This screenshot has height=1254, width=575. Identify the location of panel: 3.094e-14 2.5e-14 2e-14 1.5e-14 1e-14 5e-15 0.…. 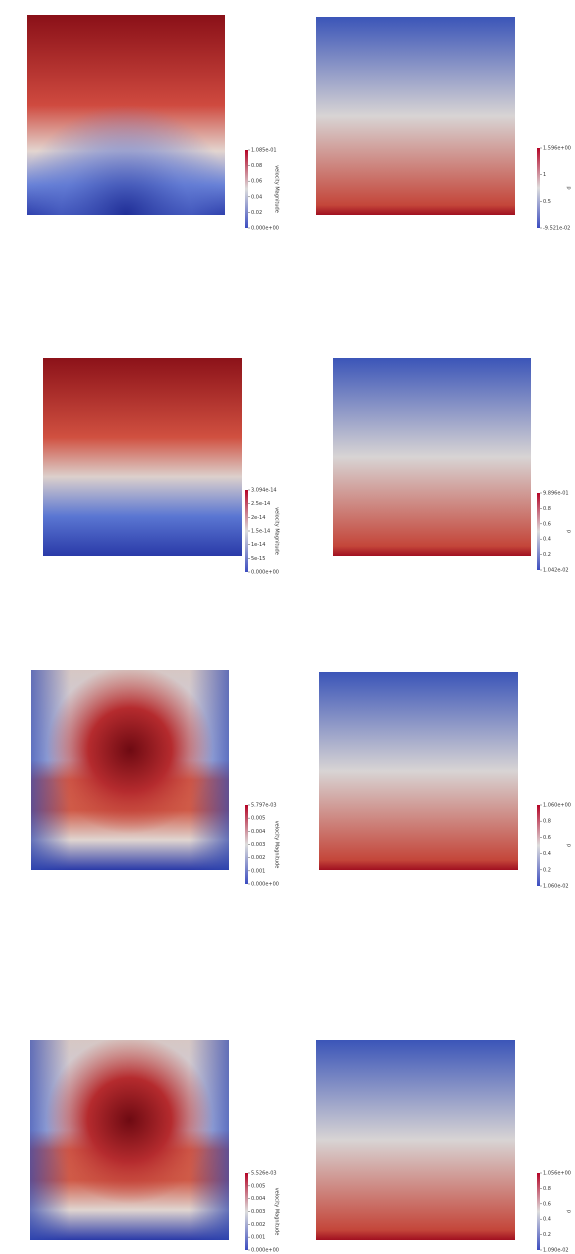
(161, 467).